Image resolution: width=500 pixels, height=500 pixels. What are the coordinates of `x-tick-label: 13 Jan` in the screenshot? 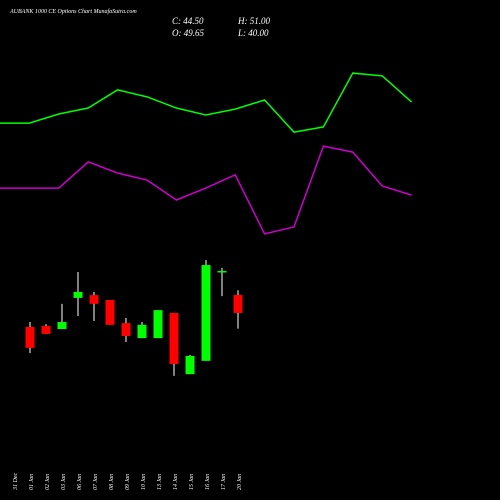 It's located at (160, 482).